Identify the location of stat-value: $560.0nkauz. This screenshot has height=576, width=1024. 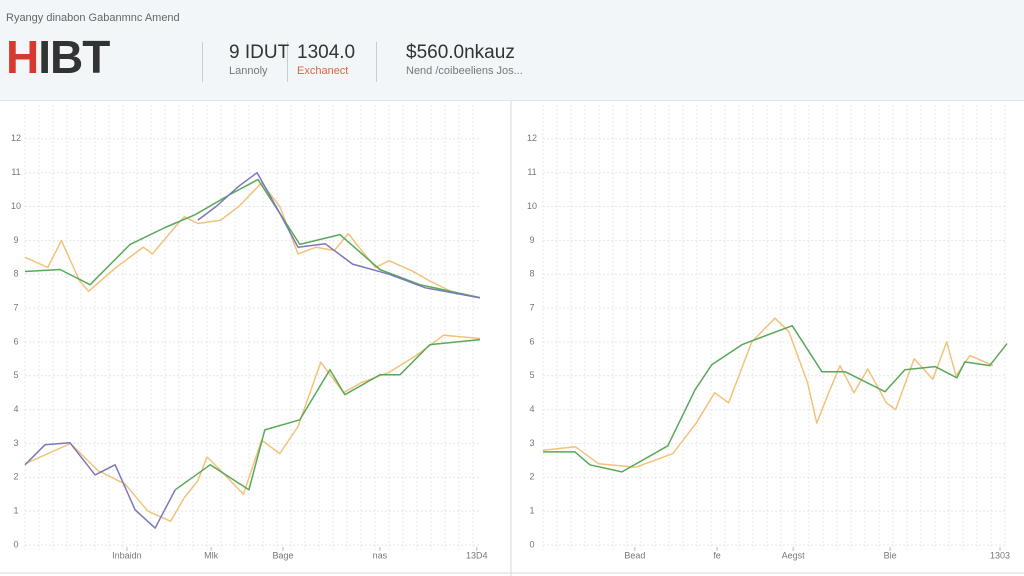
(460, 52).